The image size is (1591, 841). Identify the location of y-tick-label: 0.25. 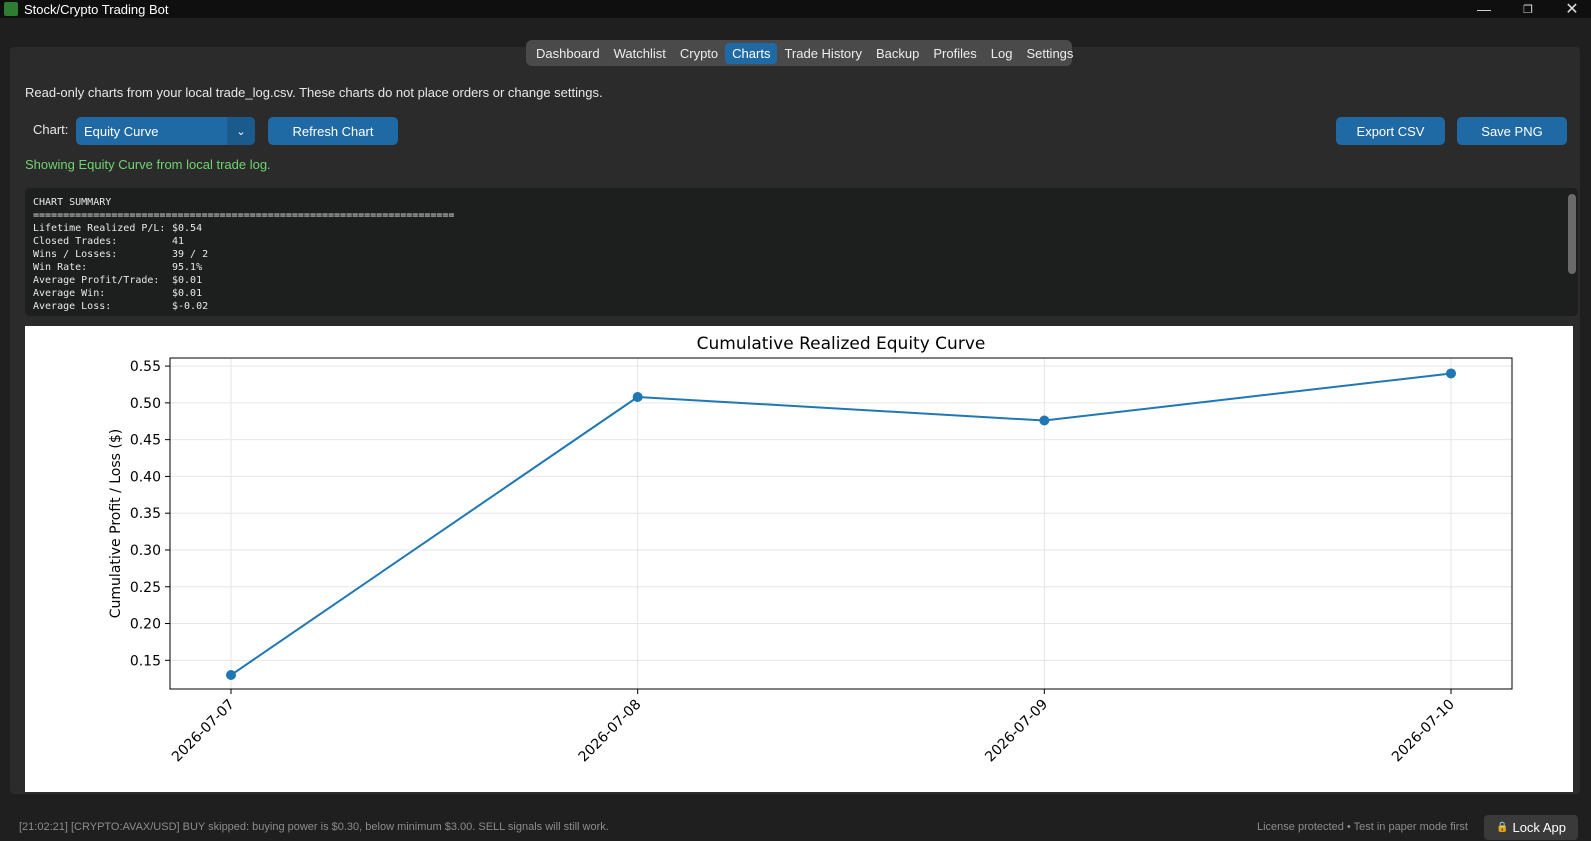
(145, 588).